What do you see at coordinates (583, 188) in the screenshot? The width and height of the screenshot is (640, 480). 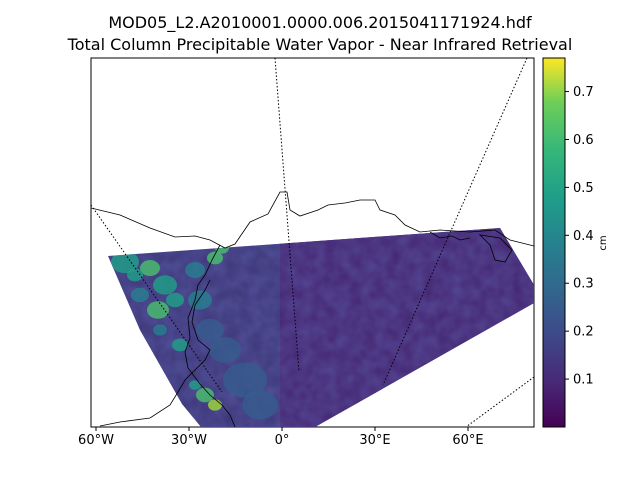 I see `colorbar-tick-label: 0.5` at bounding box center [583, 188].